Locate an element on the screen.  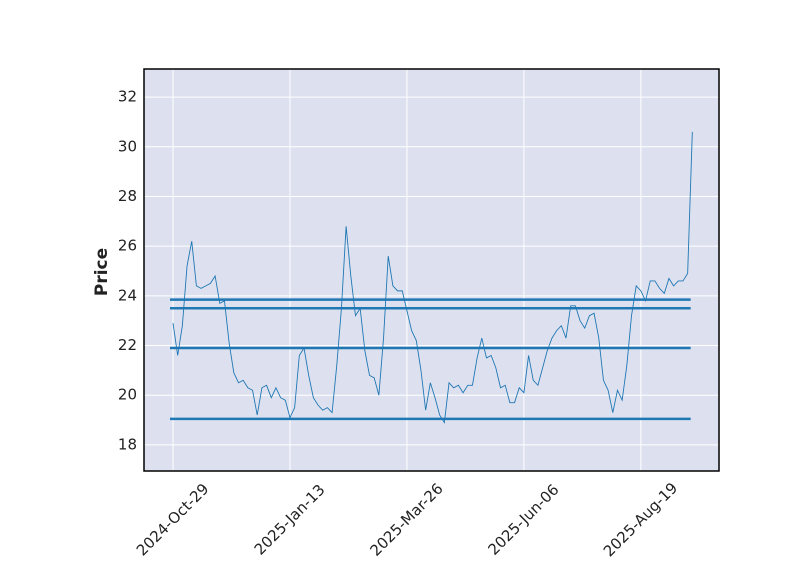
x-tick-label: 2024-Oct-29 is located at coordinates (173, 520).